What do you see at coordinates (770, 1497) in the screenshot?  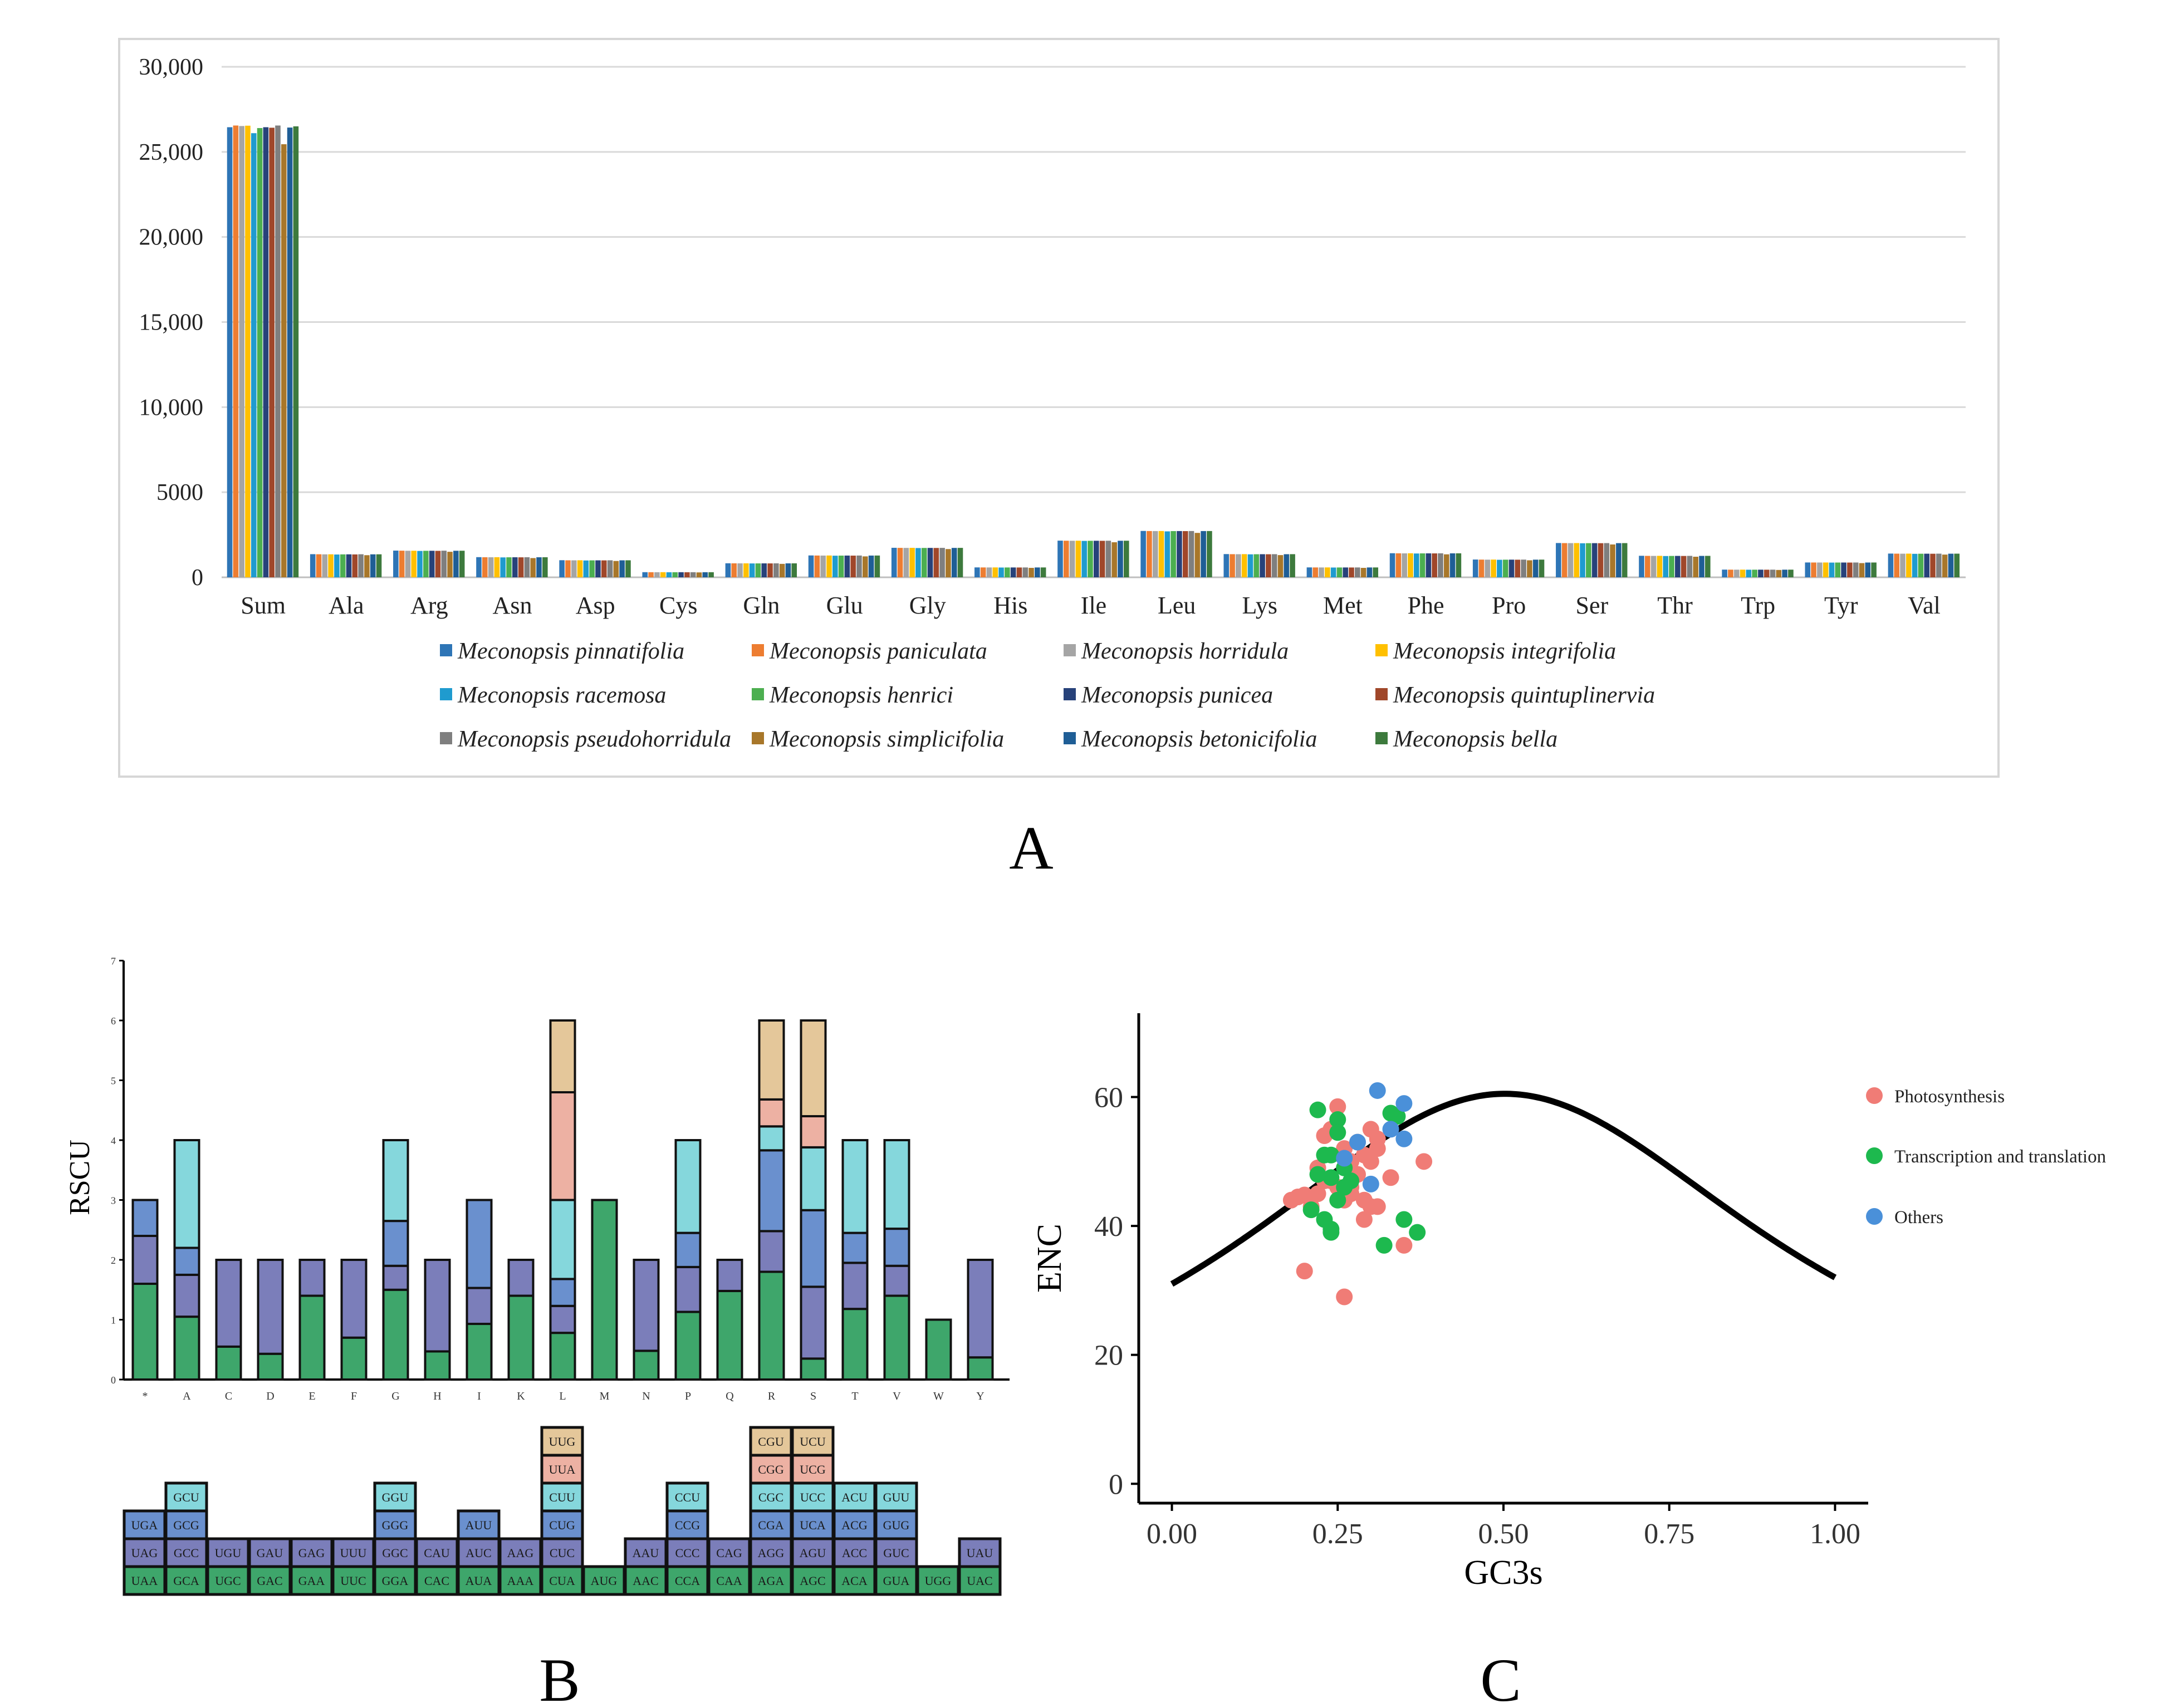 I see `codon-label: CGC` at bounding box center [770, 1497].